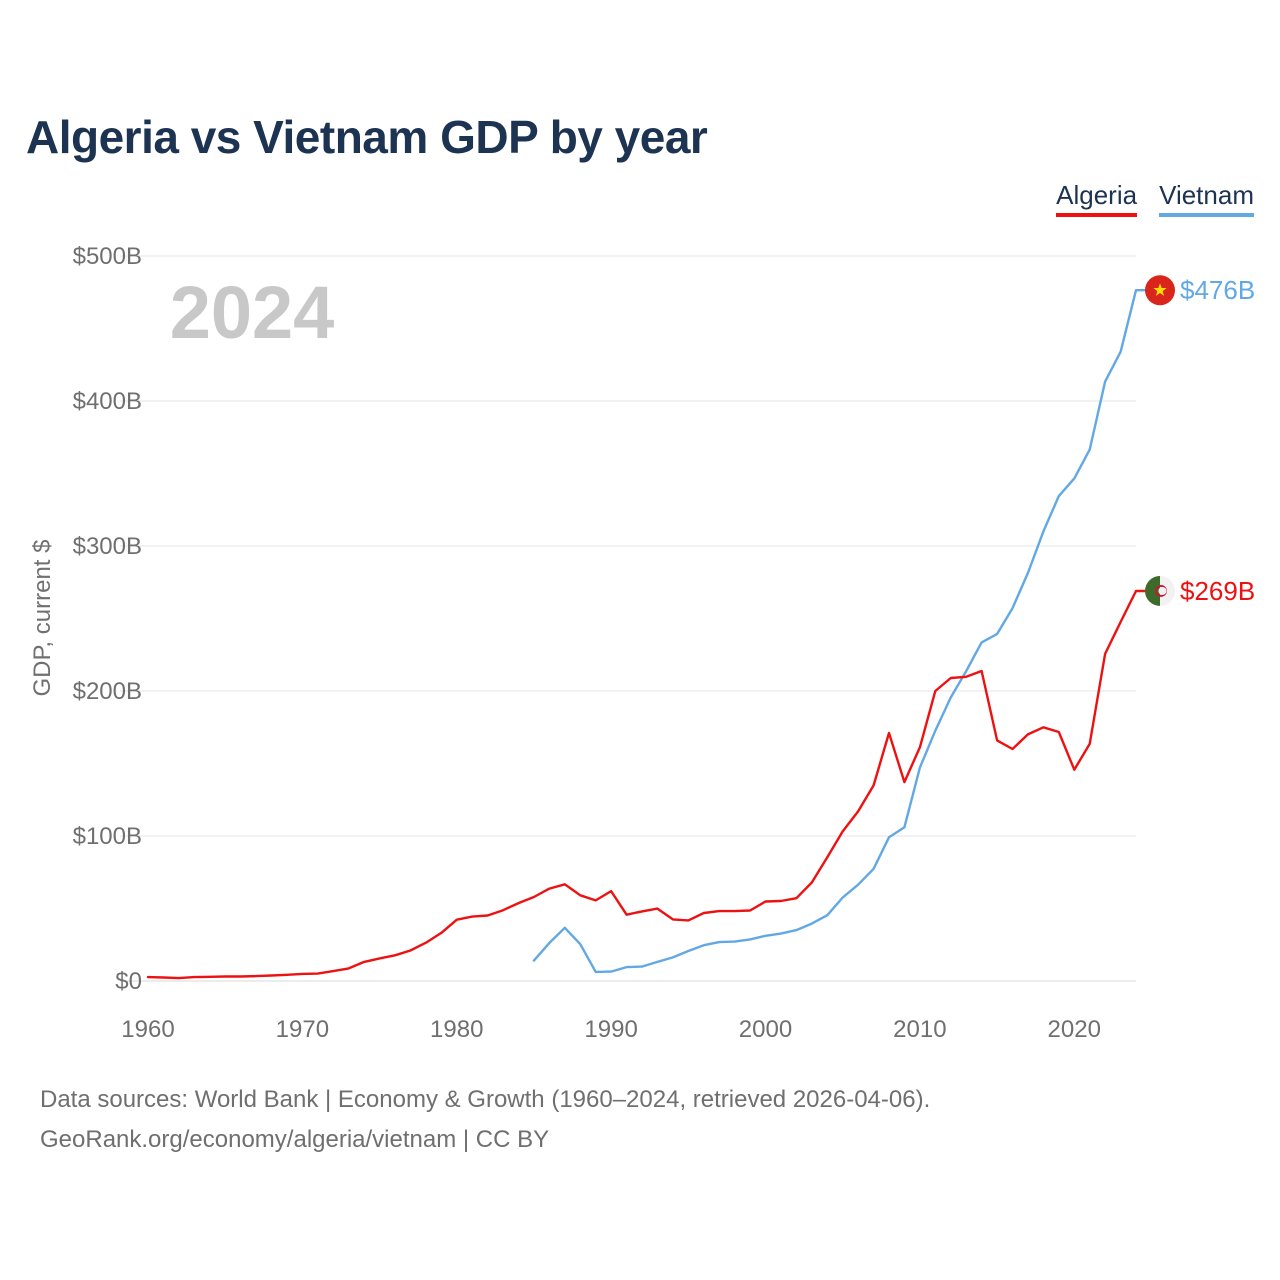  Describe the element at coordinates (147, 1029) in the screenshot. I see `x-tick-label: 1960` at that location.